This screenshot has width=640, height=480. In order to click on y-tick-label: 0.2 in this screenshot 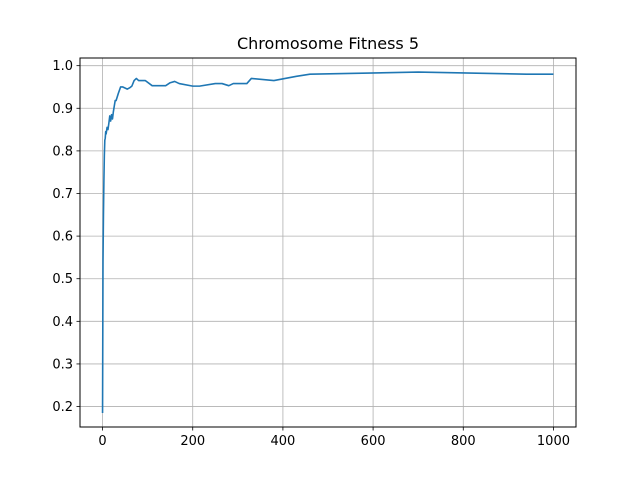, I will do `click(62, 407)`.